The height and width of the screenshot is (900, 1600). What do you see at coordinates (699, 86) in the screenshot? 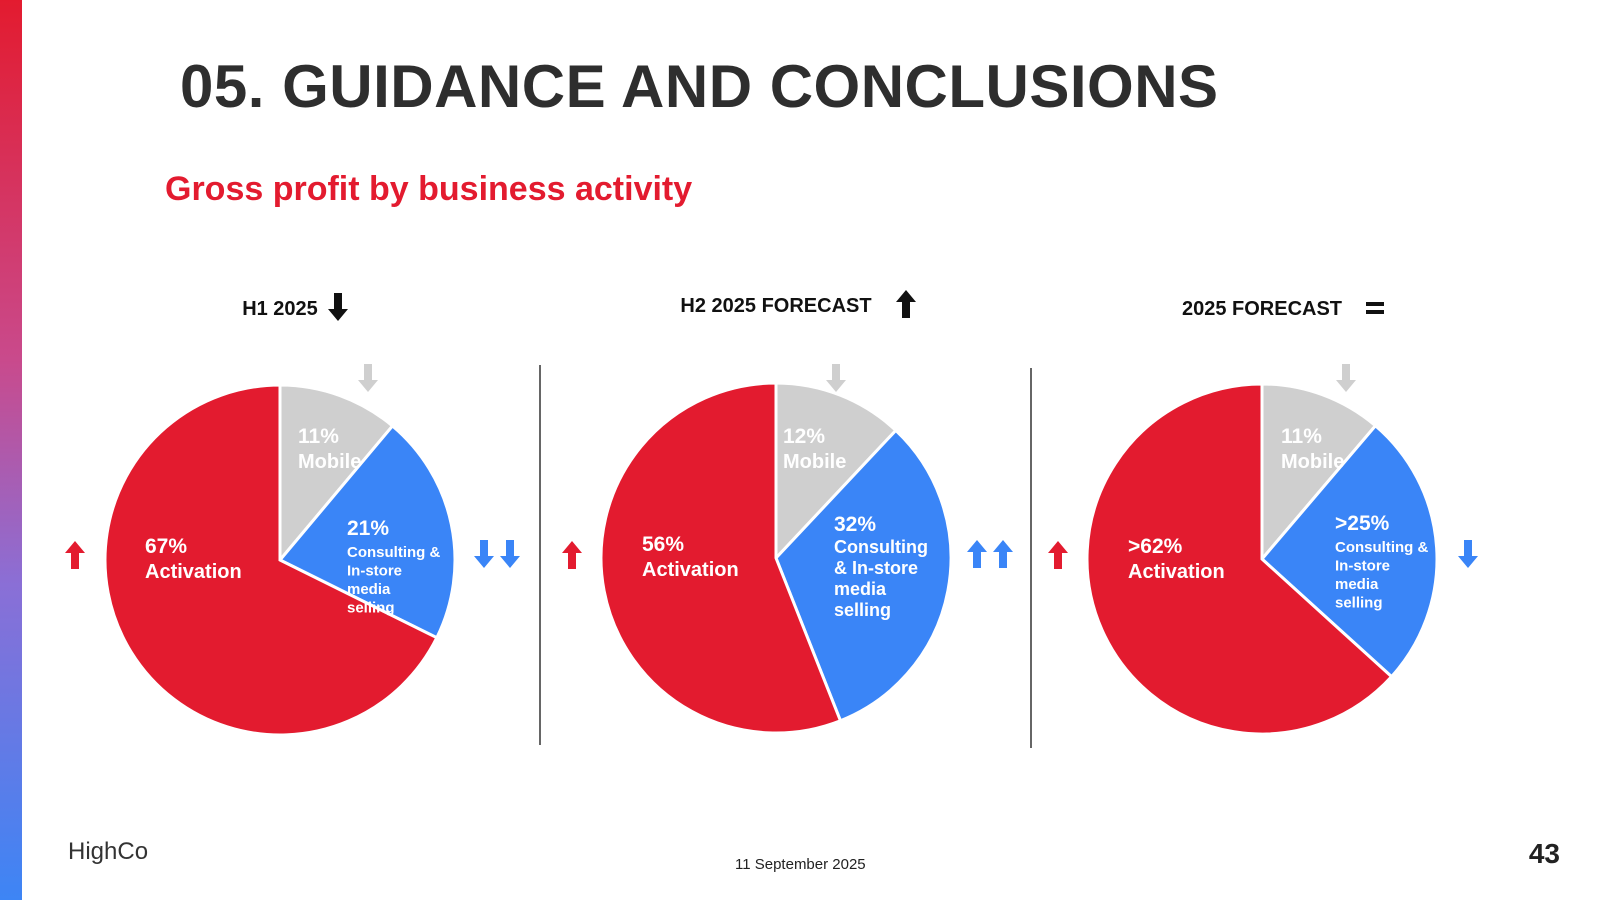
I see `page-title: 05. GUIDANCE AND CONCLUSIONS` at bounding box center [699, 86].